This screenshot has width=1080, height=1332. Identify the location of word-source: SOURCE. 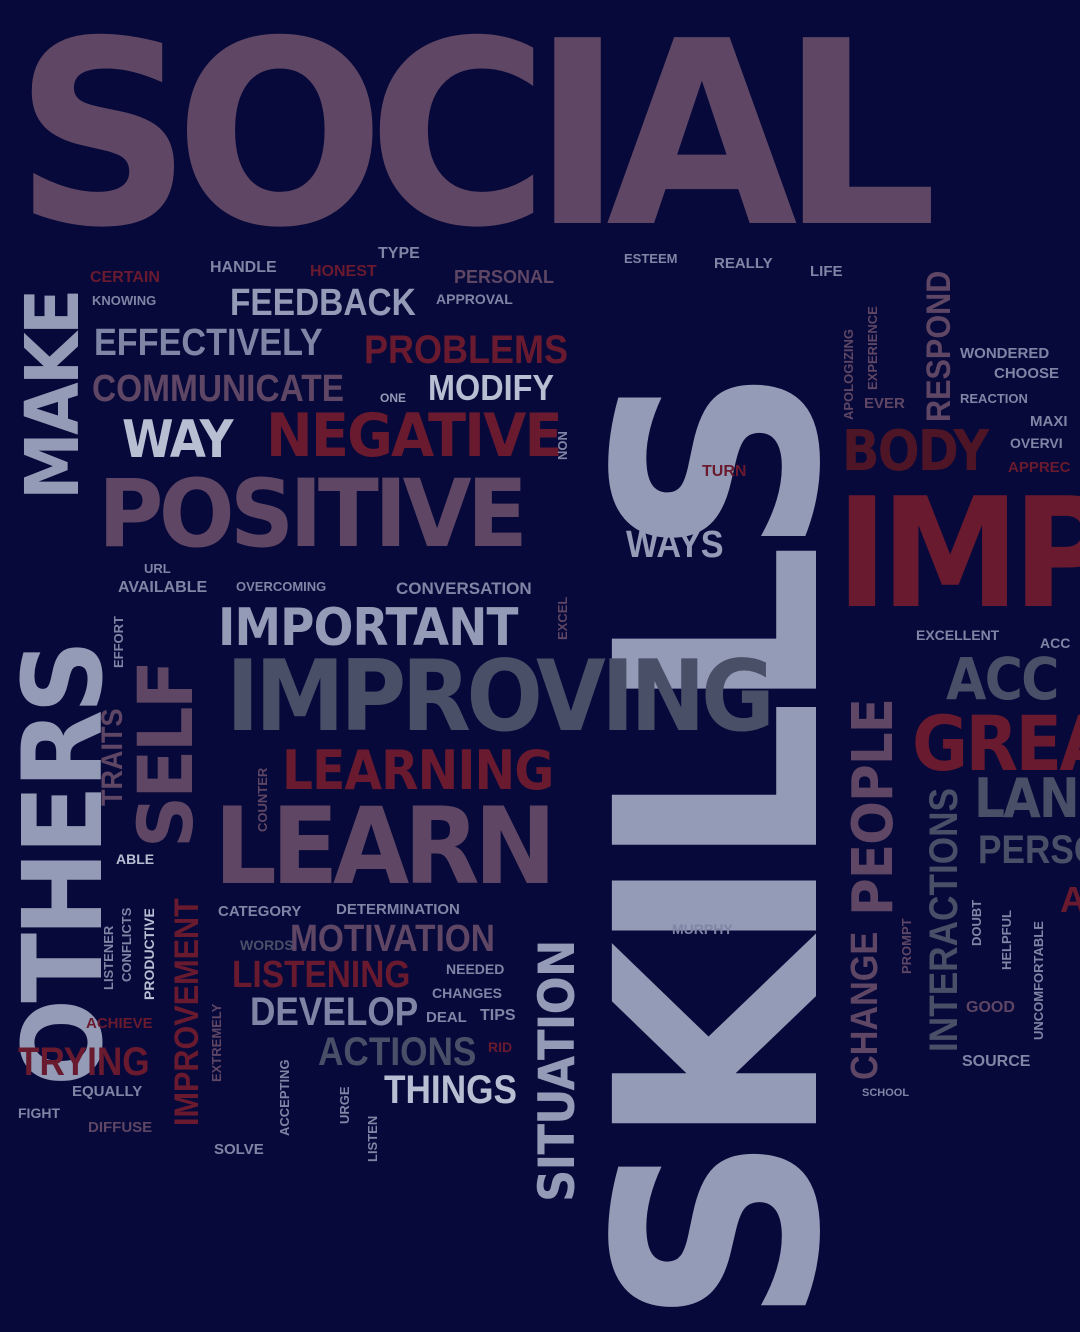
(996, 1061).